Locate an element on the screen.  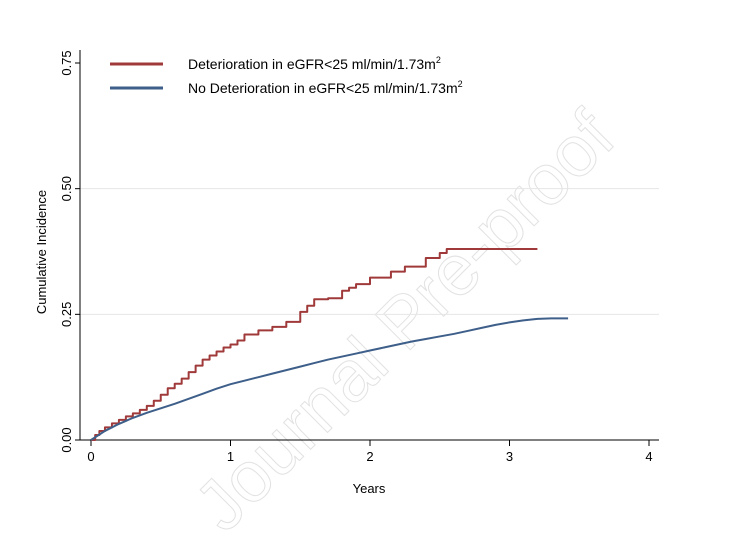
y-tick-label: 0.50 is located at coordinates (66, 188).